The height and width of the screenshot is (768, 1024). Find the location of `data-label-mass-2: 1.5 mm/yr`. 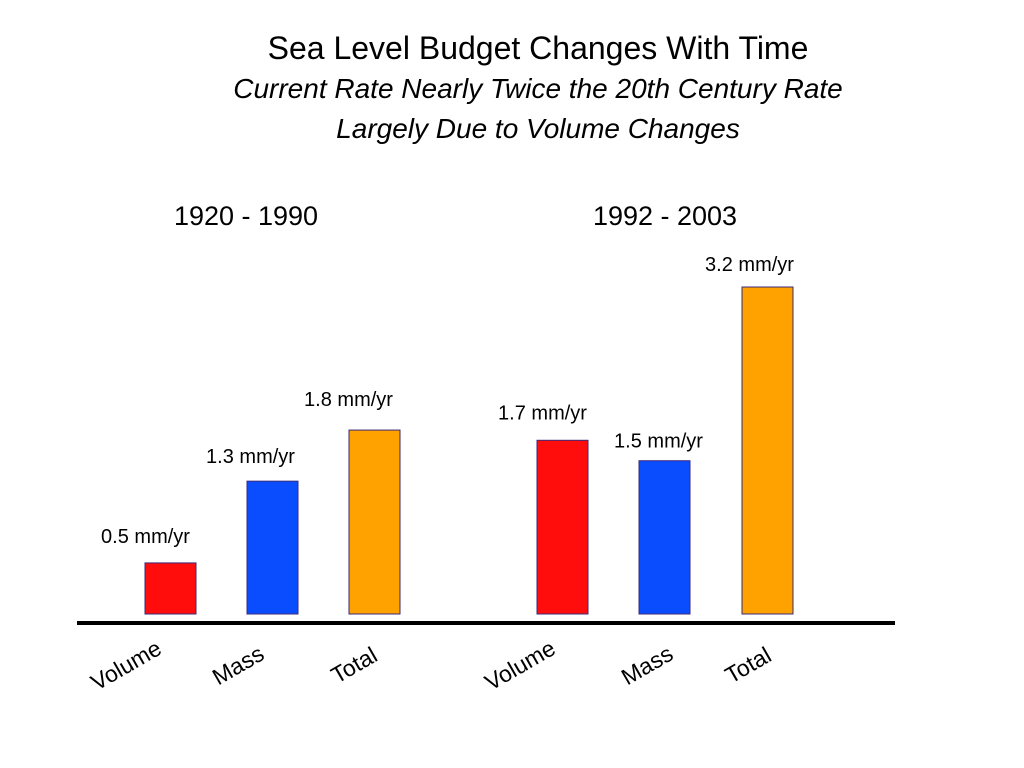

data-label-mass-2: 1.5 mm/yr is located at coordinates (658, 442).